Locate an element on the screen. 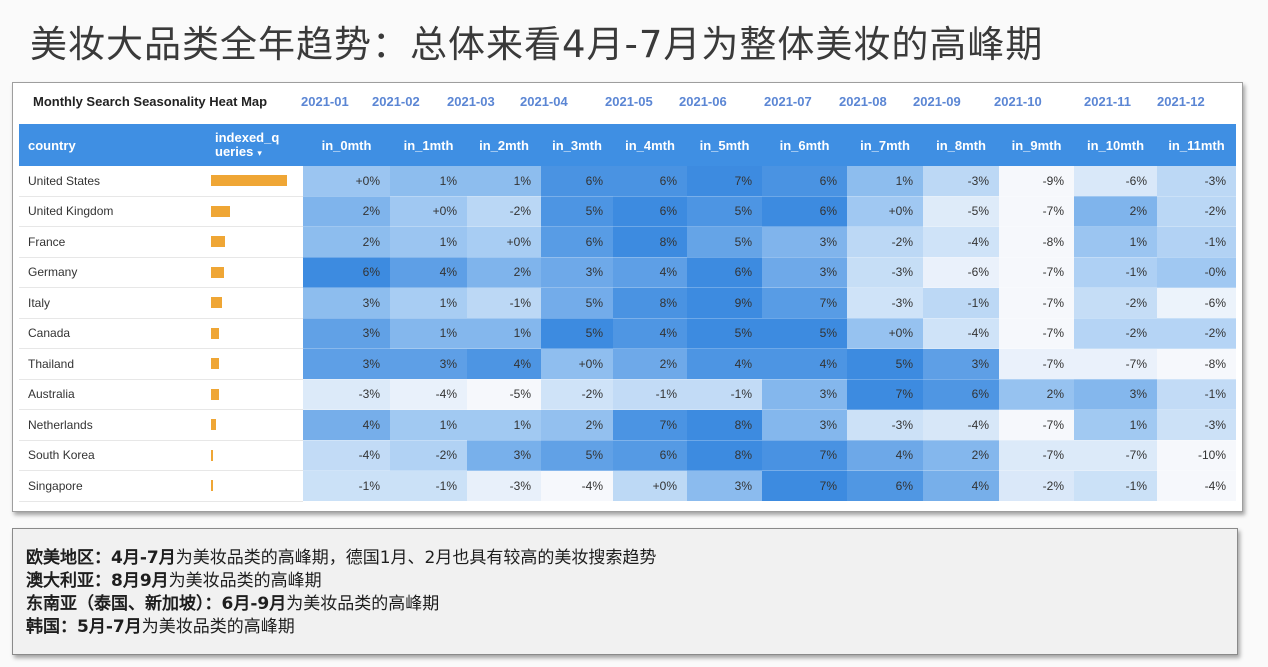  month-label: 2021-11 is located at coordinates (1107, 101).